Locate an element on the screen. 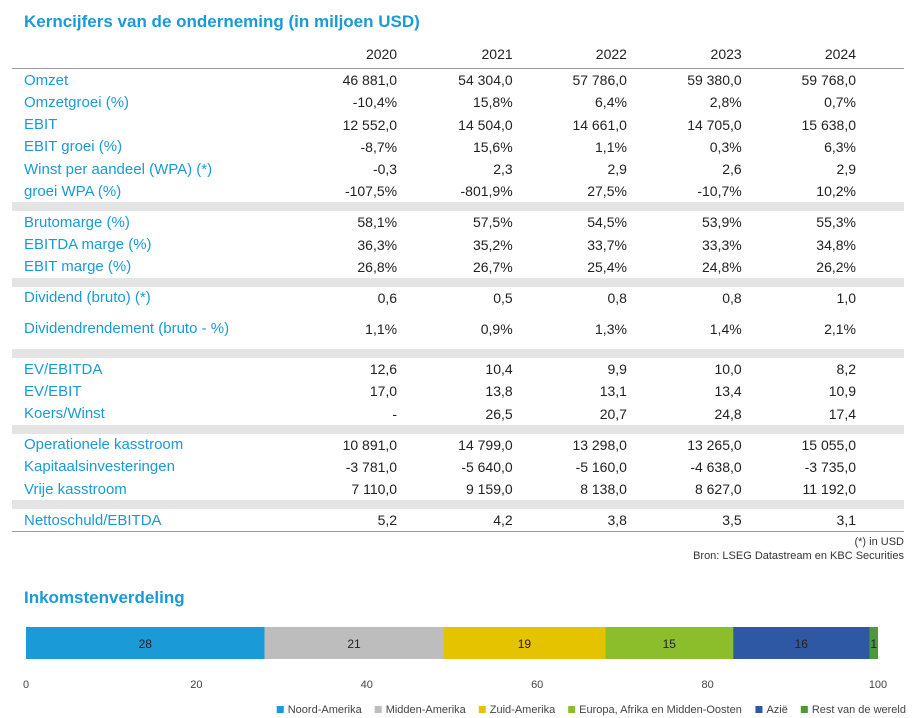  table-header: 2020 2021 2022 2023 2024 is located at coordinates (458, 56).